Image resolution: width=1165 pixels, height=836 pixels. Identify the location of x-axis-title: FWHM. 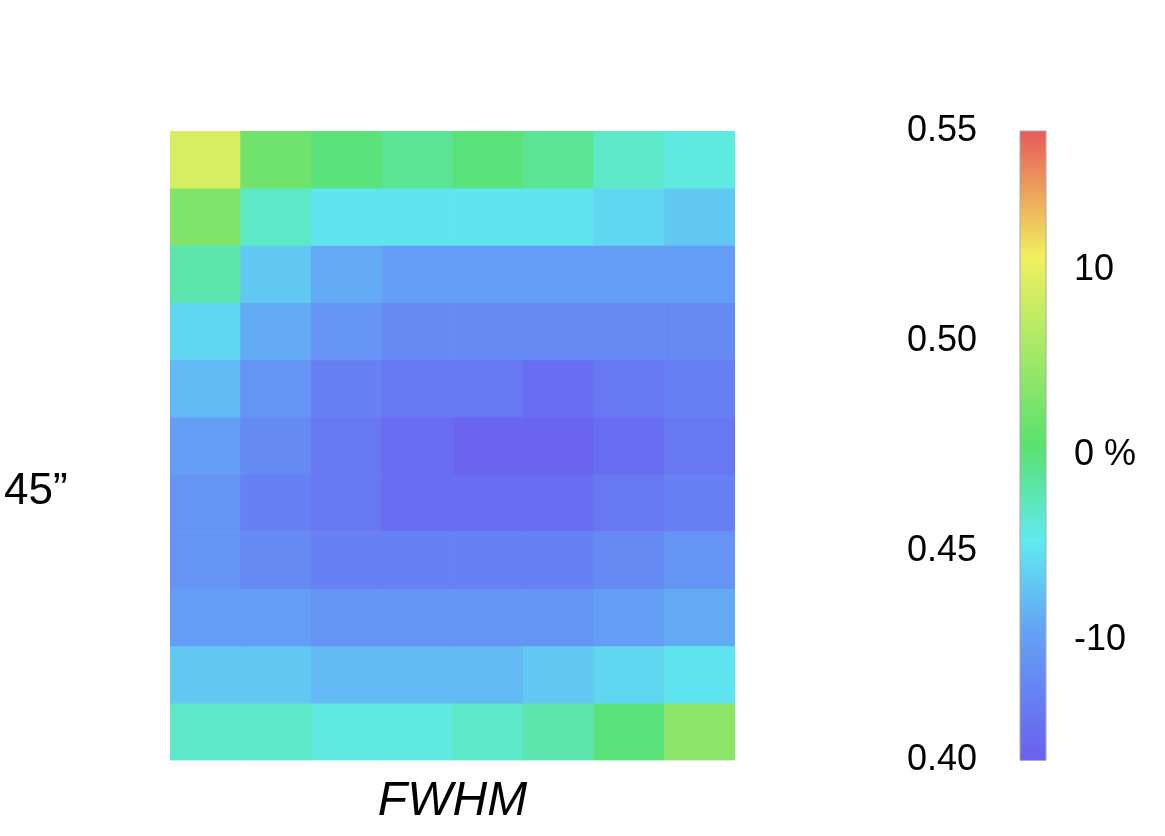
(452, 799).